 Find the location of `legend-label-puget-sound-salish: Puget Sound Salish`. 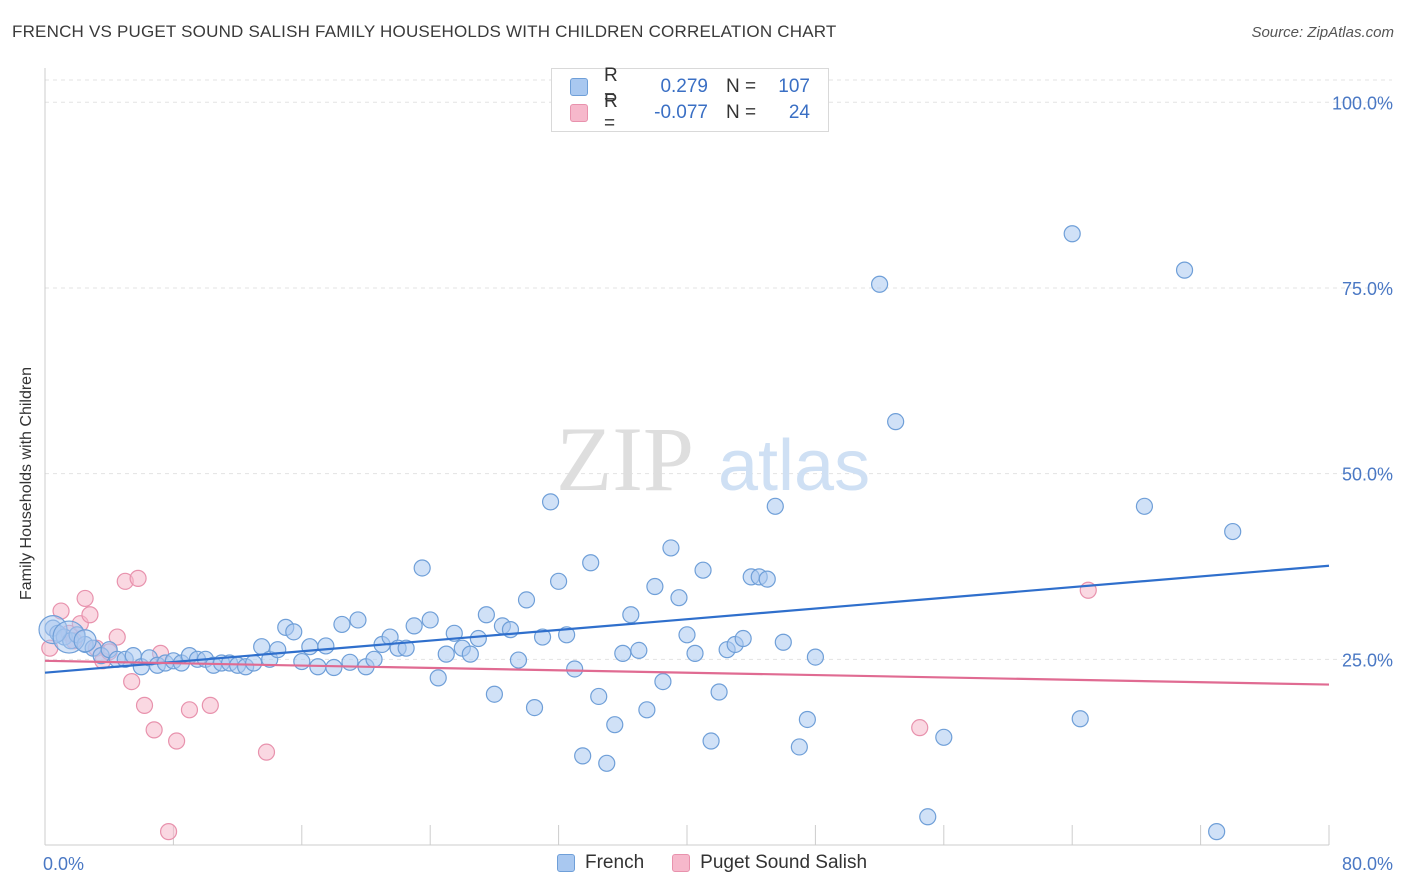

legend-label-puget-sound-salish: Puget Sound Salish is located at coordinates (784, 862).